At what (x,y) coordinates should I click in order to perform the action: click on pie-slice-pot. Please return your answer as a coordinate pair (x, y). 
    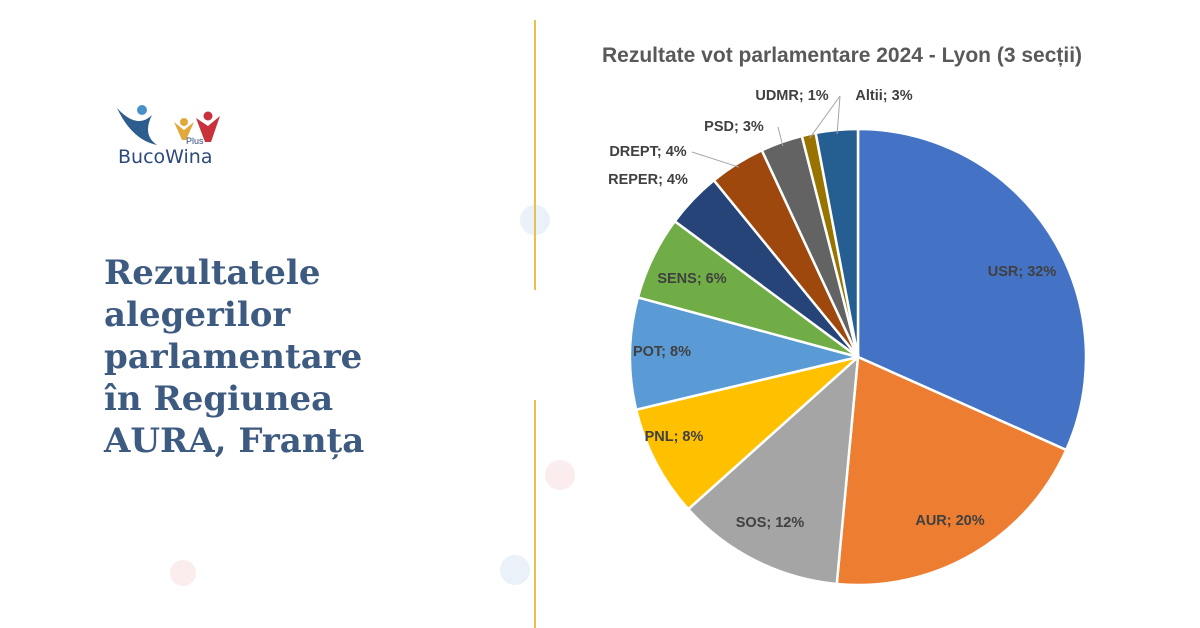
    Looking at the image, I should click on (743, 353).